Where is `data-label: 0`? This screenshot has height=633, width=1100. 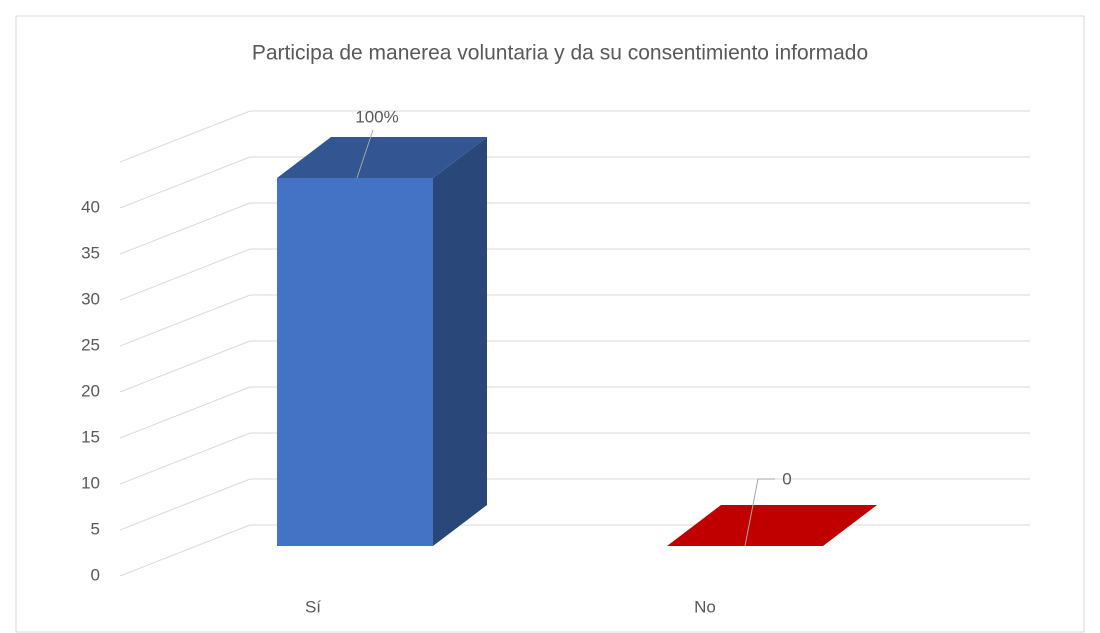
data-label: 0 is located at coordinates (786, 478).